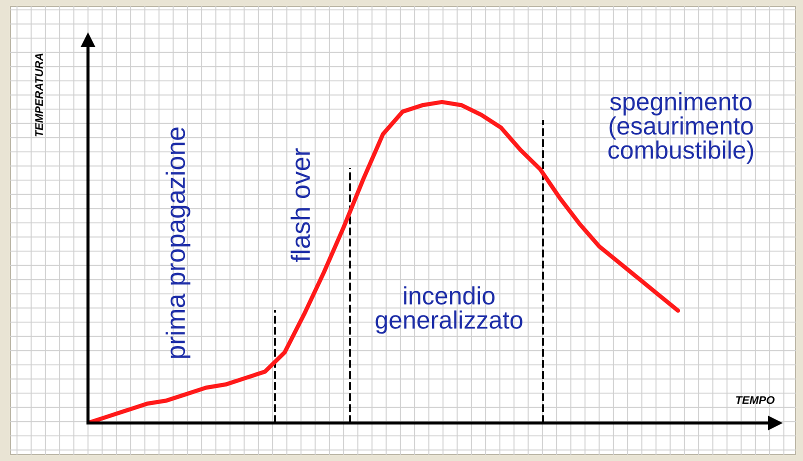 The height and width of the screenshot is (461, 803). Describe the element at coordinates (300, 205) in the screenshot. I see `annotation: flash over` at that location.